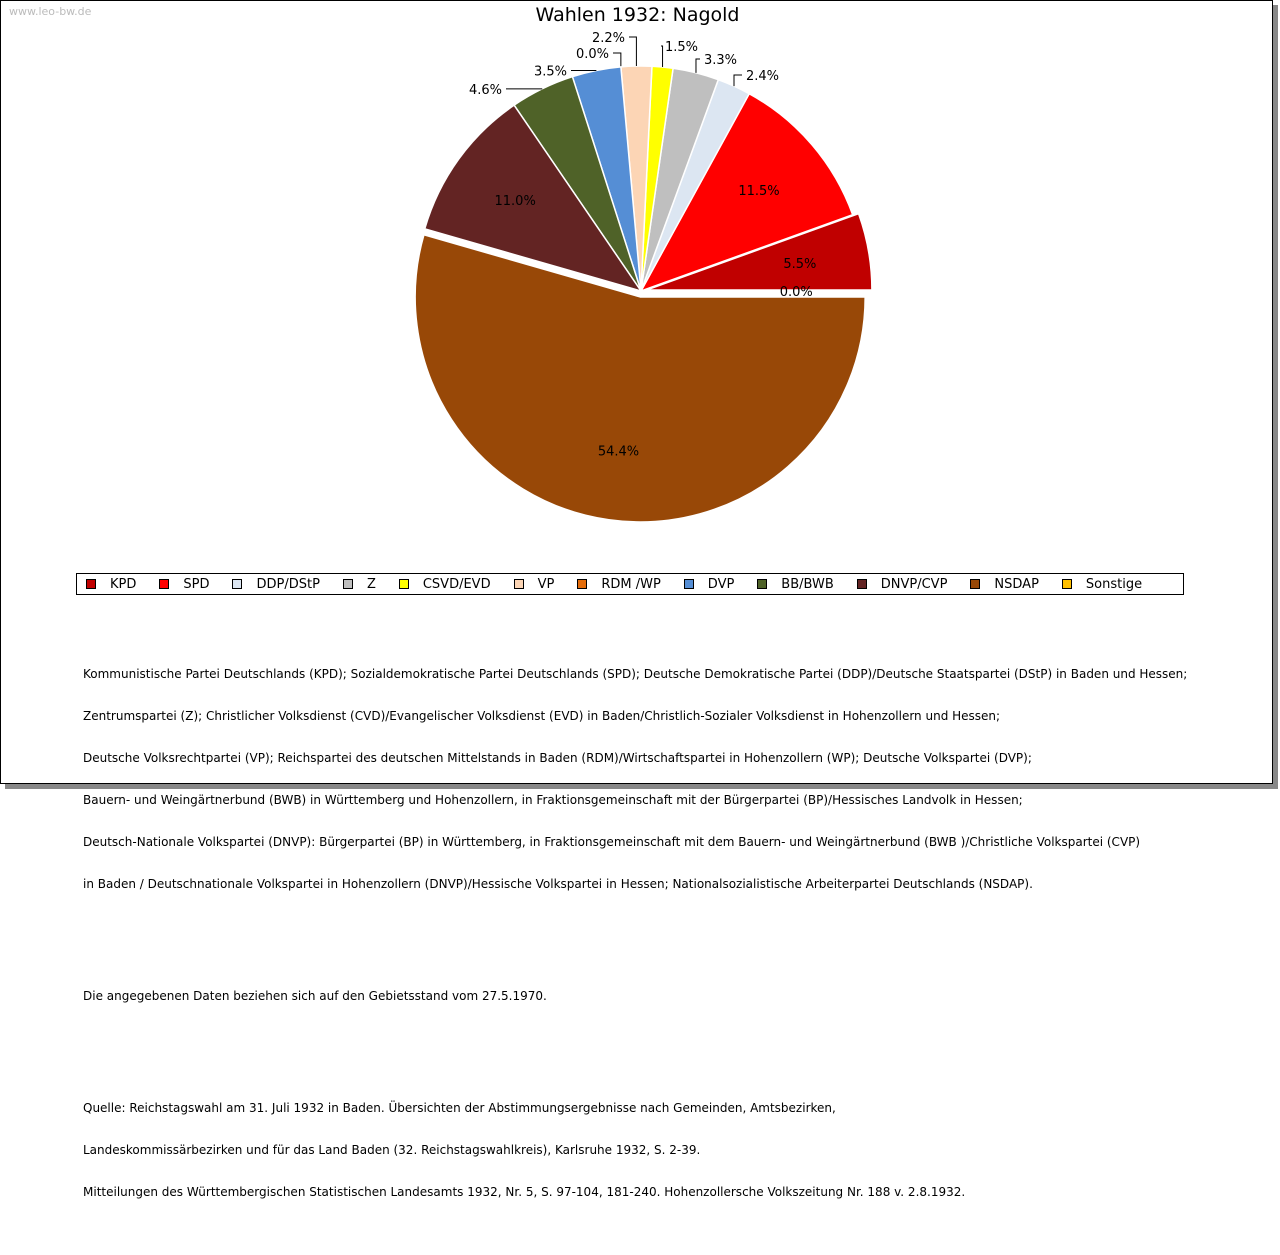  I want to click on legend-label: NSDAP, so click(1016, 584).